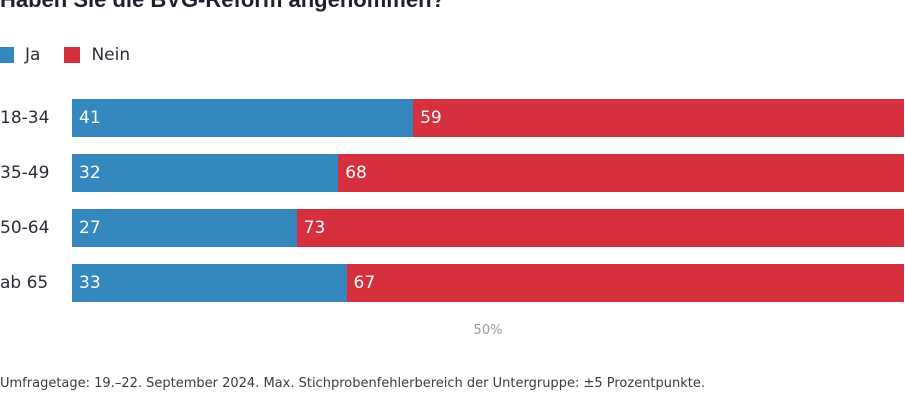 This screenshot has height=400, width=905. Describe the element at coordinates (314, 228) in the screenshot. I see `data-label-nein: 73` at that location.